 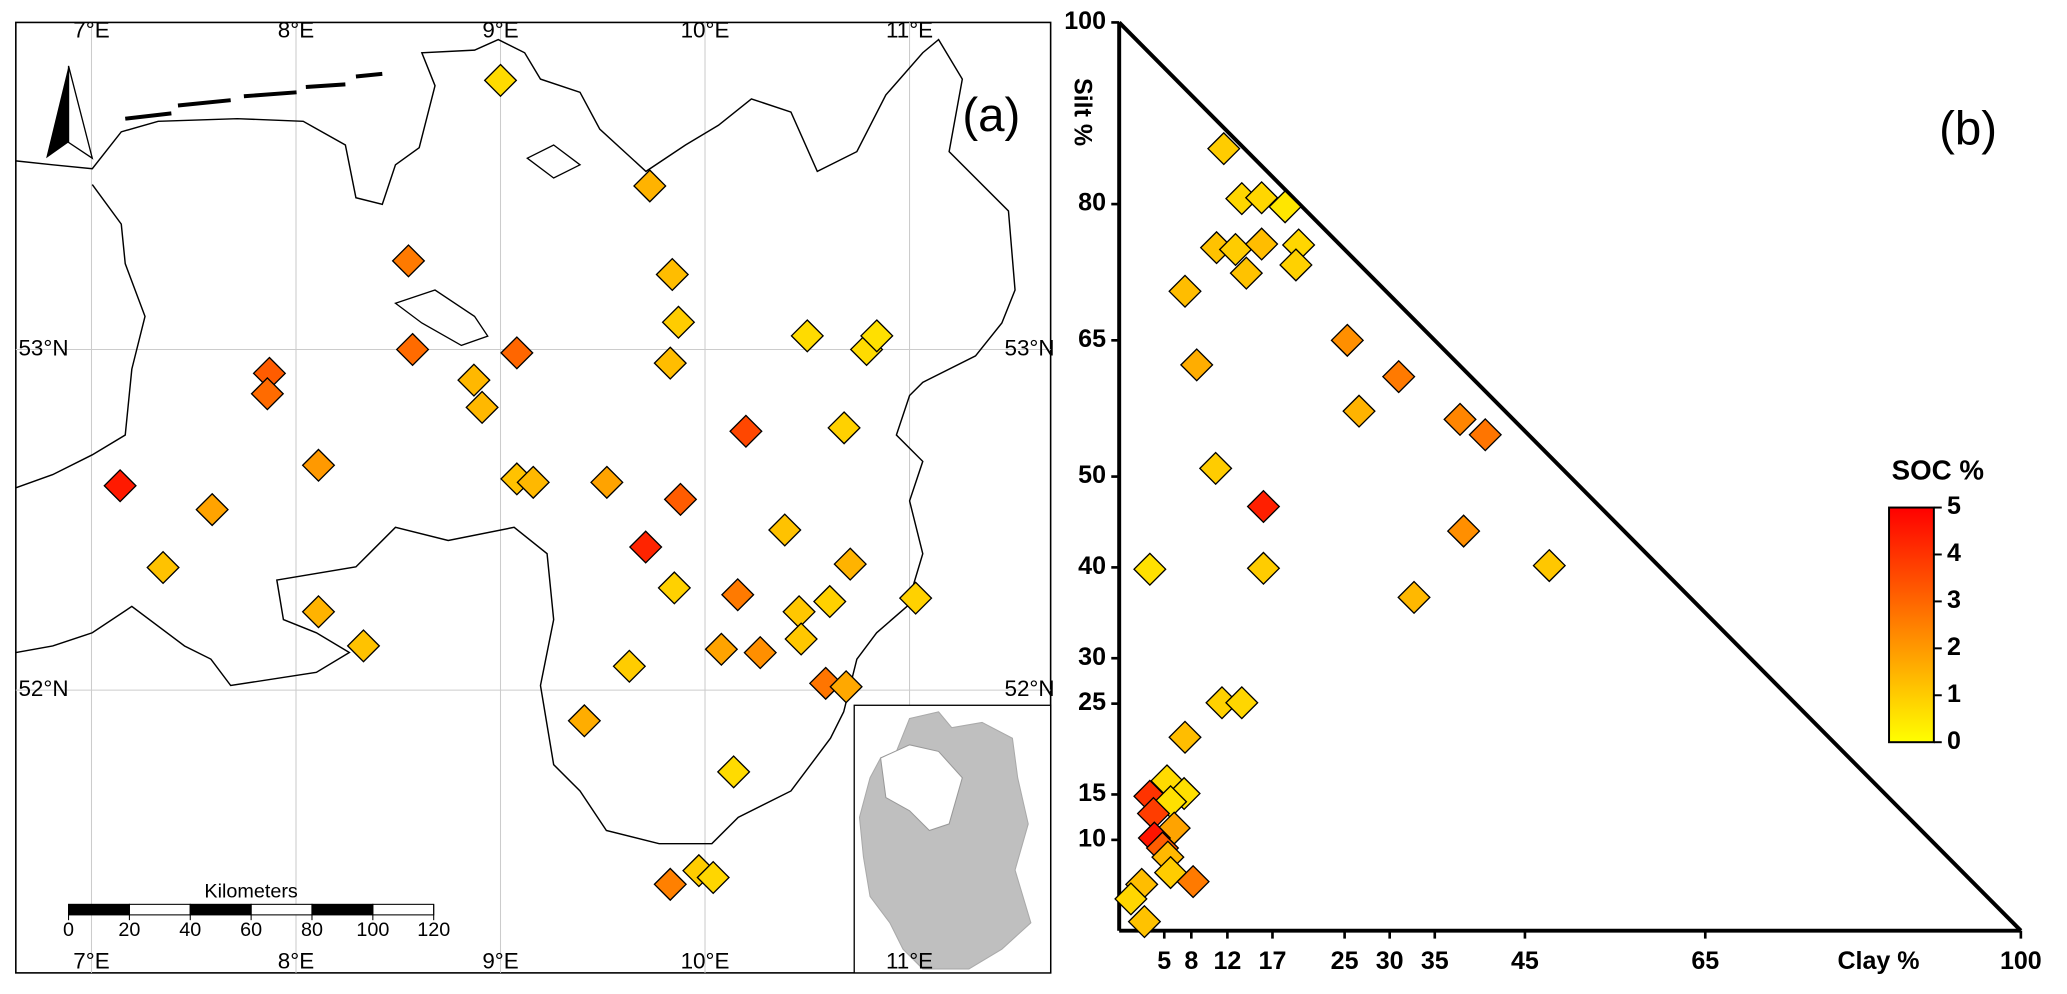 I want to click on x-tick-label: 10°E, so click(x=705, y=960).